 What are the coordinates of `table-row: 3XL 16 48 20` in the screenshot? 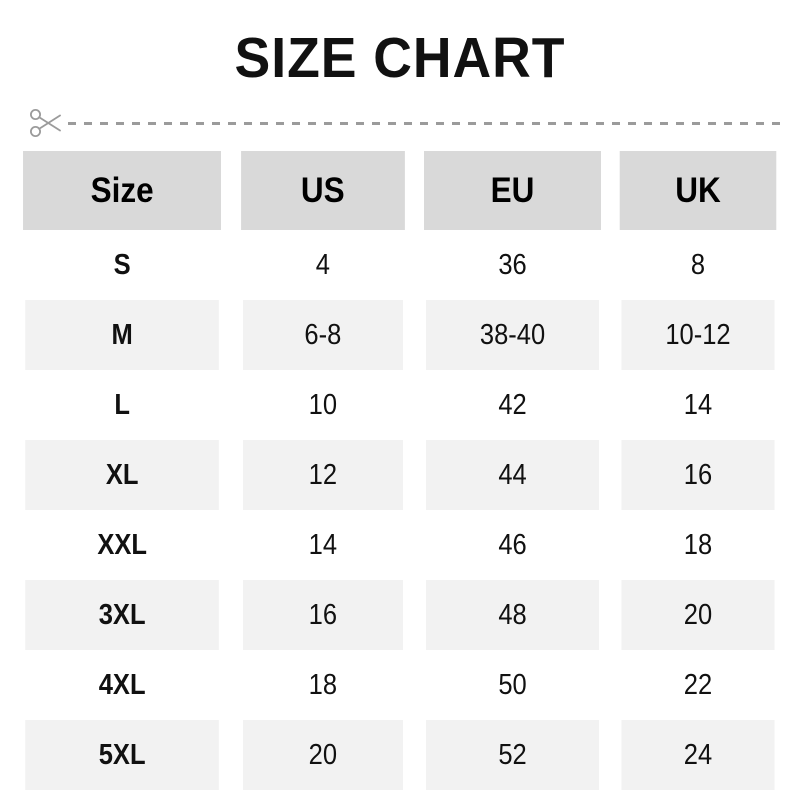 It's located at (398, 615).